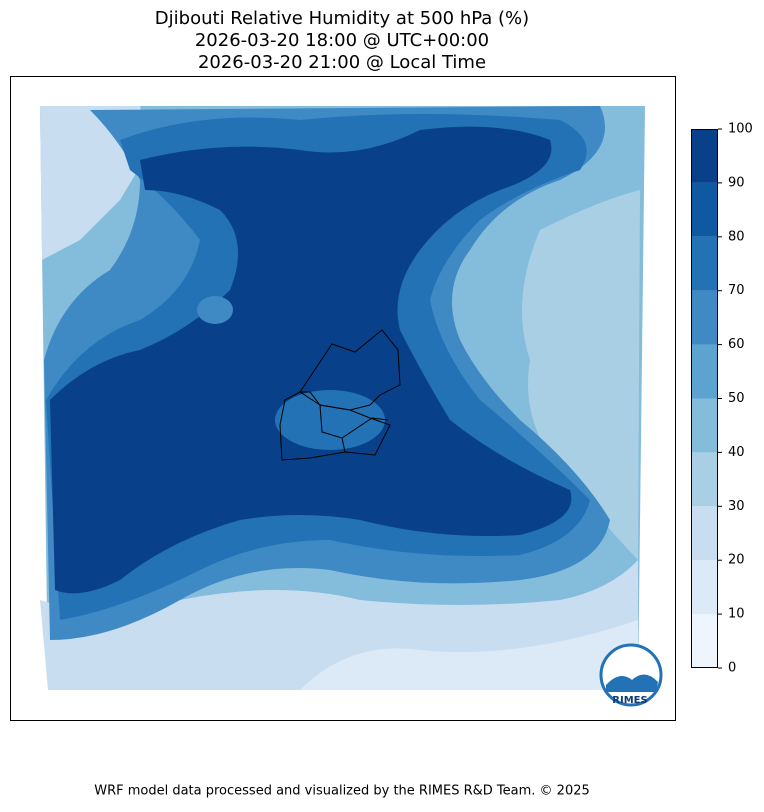 This screenshot has height=812, width=764. I want to click on logo-text: RIMES, so click(629, 700).